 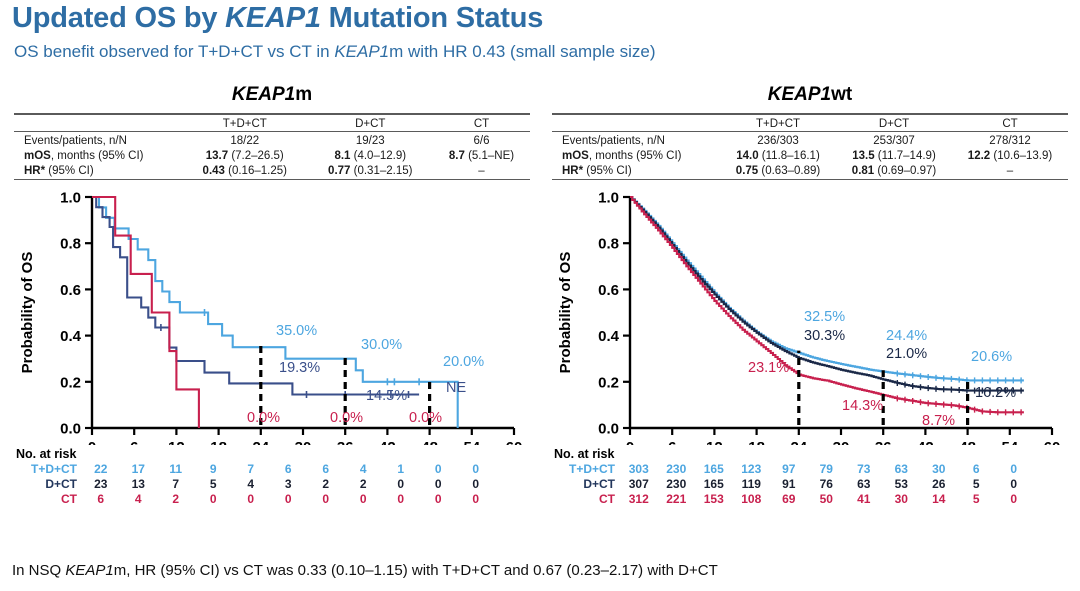 I want to click on landmark-annotation: 30.0%, so click(x=381, y=345).